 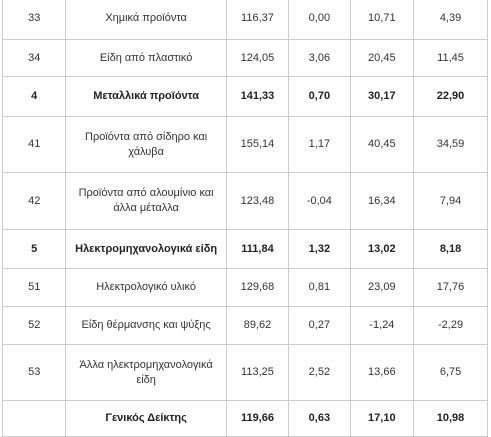 I want to click on row-value-3: 23,09, so click(x=382, y=287).